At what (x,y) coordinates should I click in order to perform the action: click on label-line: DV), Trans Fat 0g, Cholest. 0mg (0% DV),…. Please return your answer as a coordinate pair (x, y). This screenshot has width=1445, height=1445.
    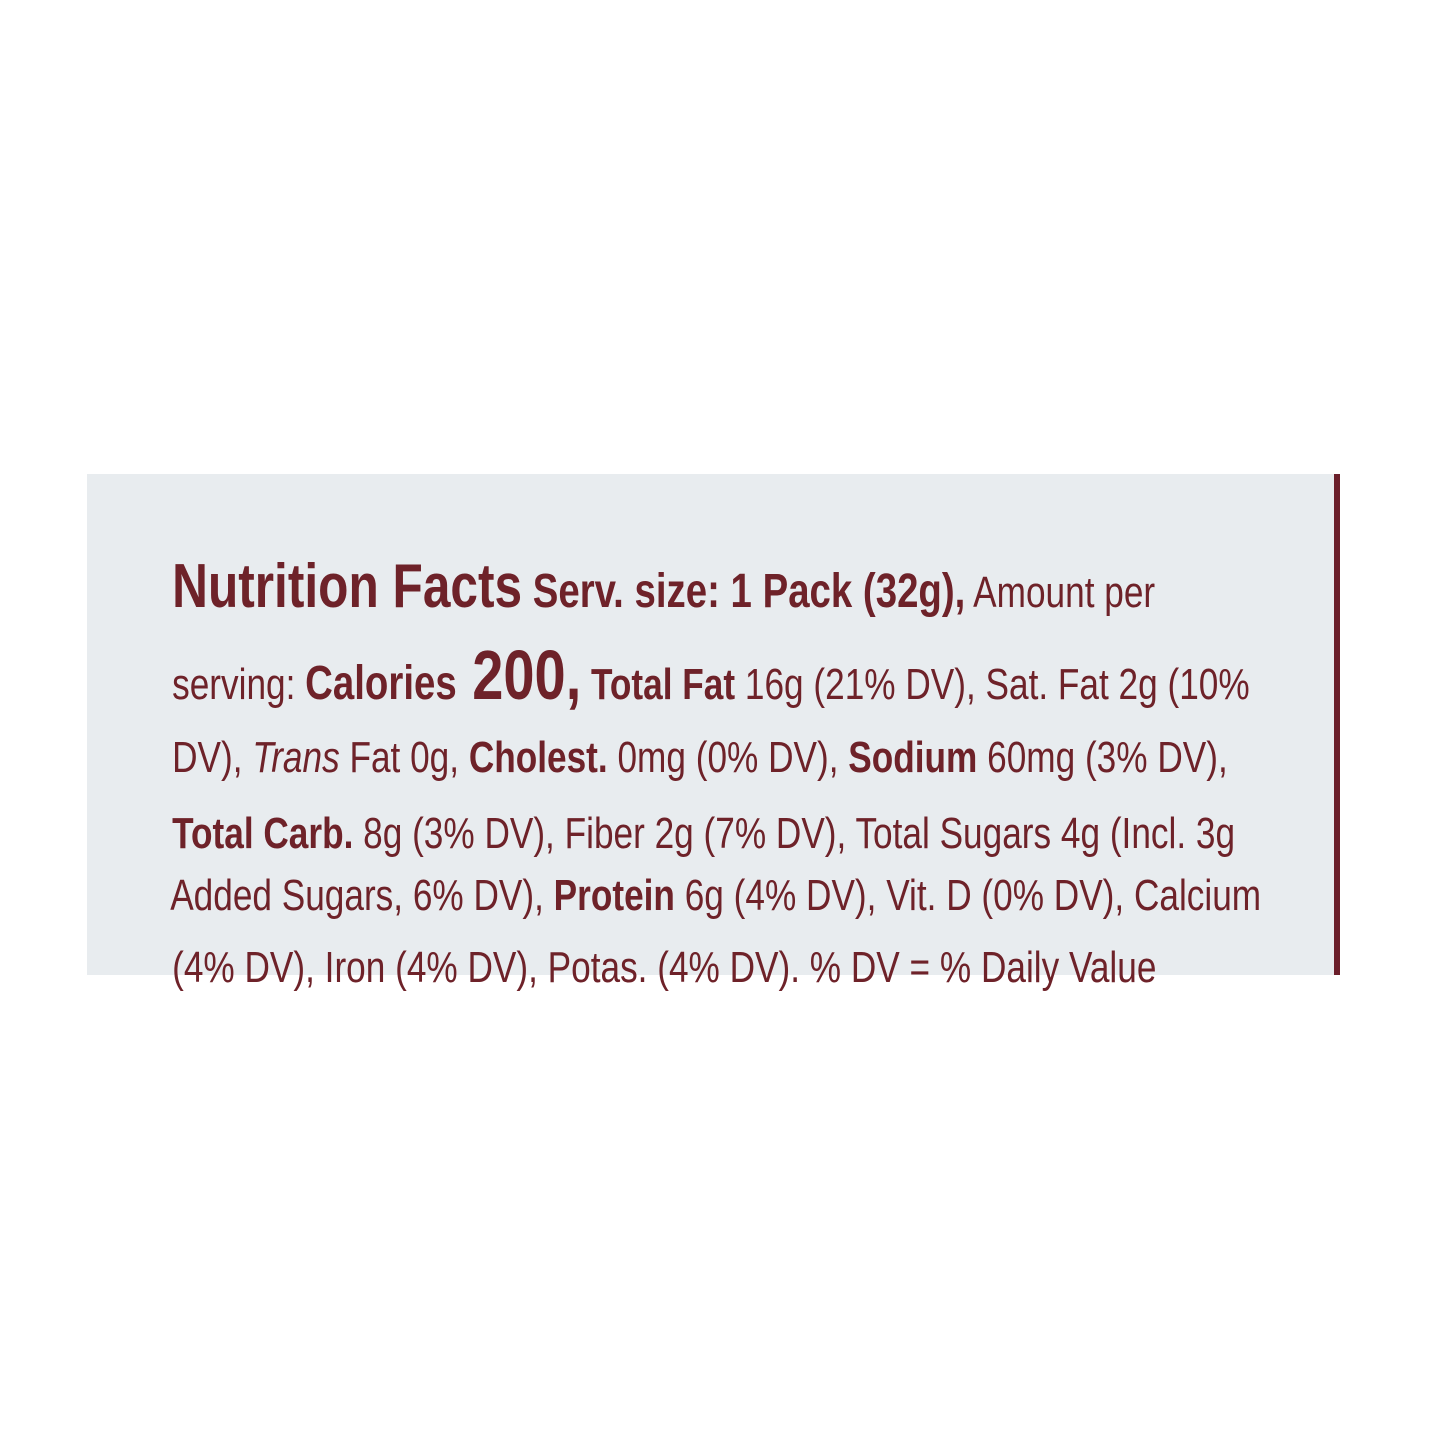
    Looking at the image, I should click on (680, 758).